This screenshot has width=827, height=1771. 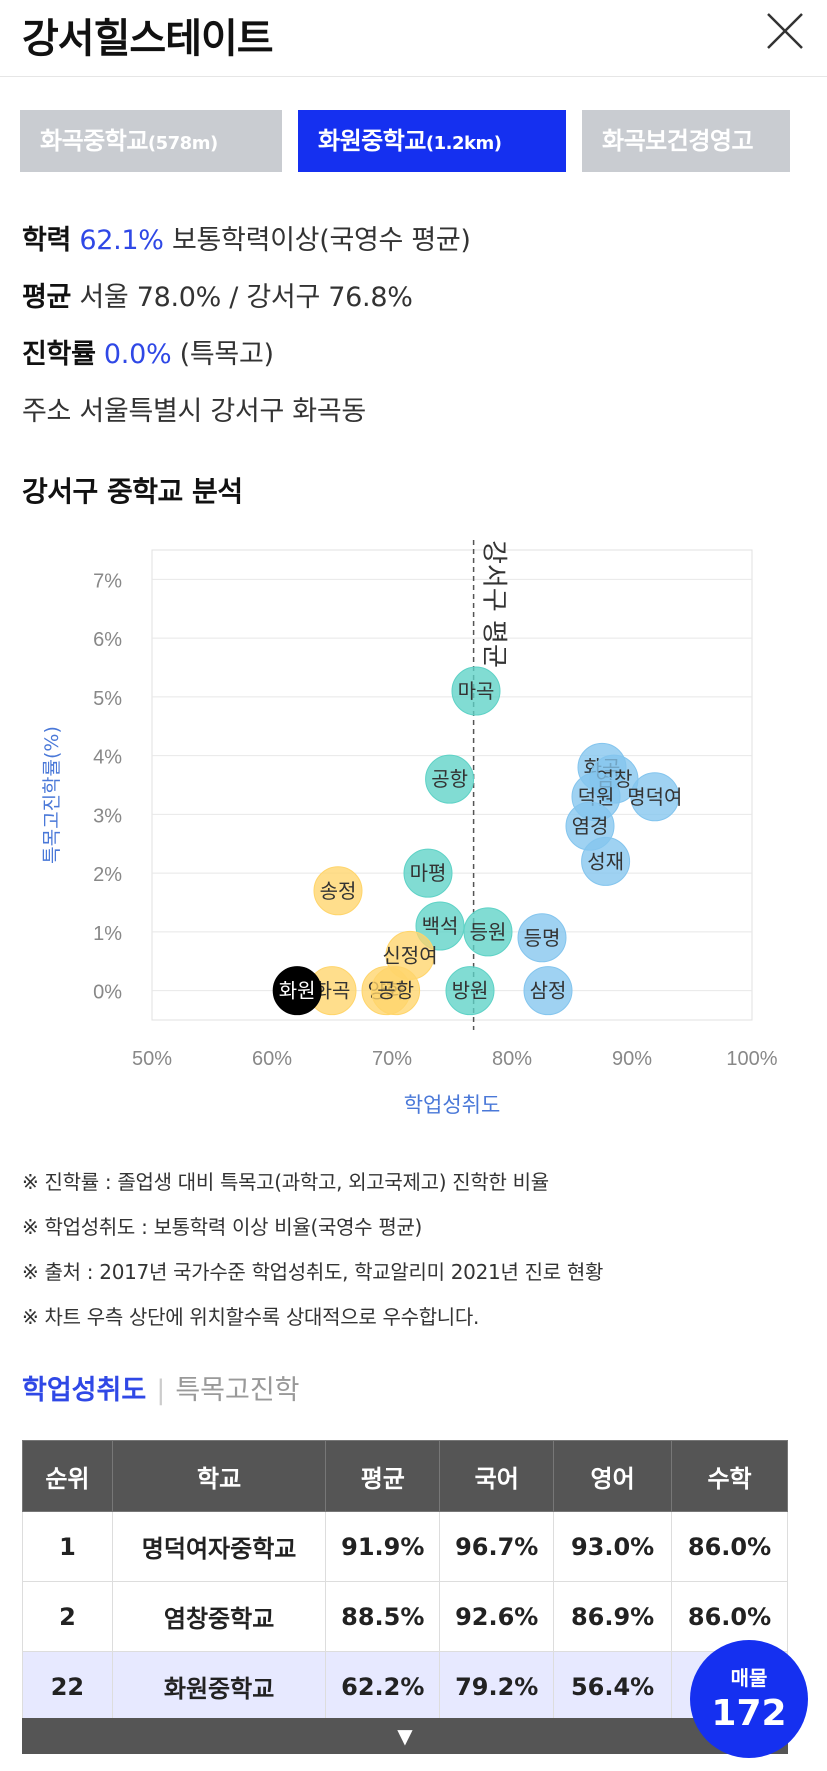 What do you see at coordinates (107, 816) in the screenshot?
I see `y-tick-label: 3%` at bounding box center [107, 816].